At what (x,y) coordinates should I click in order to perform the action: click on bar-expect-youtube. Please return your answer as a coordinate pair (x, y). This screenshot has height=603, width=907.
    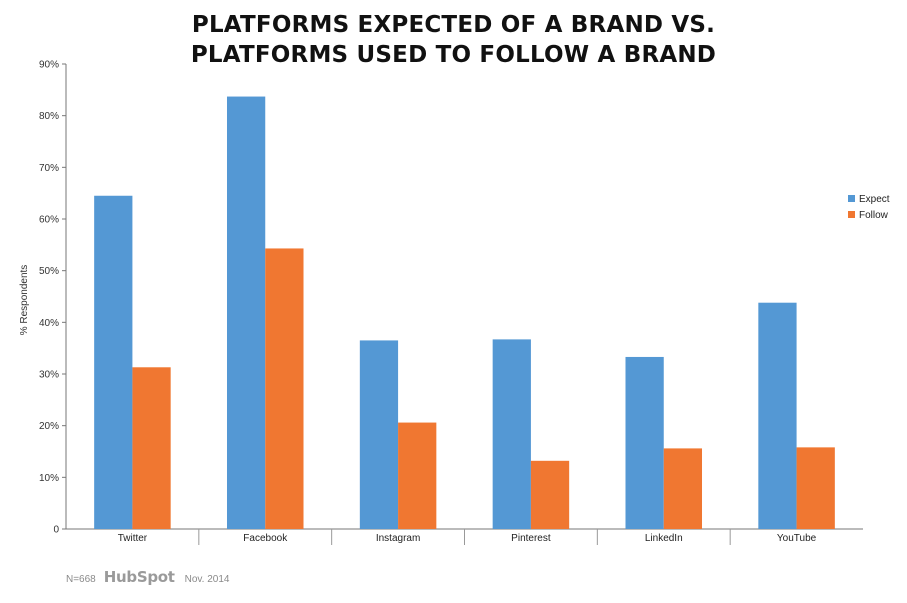
    Looking at the image, I should click on (777, 415).